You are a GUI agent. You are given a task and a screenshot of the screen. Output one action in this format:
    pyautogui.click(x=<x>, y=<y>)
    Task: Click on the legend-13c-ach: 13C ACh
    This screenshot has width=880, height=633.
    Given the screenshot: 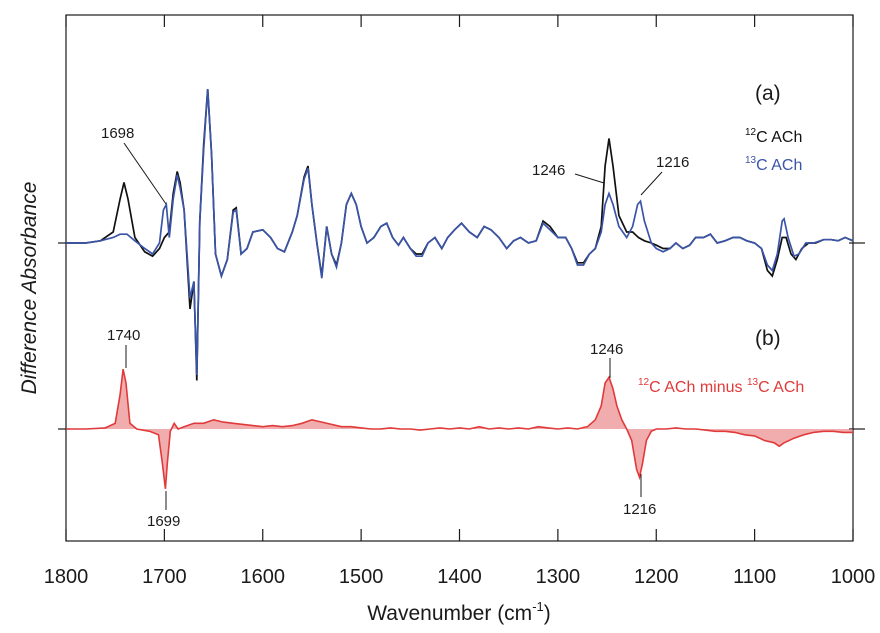 What is the action you would take?
    pyautogui.click(x=773, y=164)
    